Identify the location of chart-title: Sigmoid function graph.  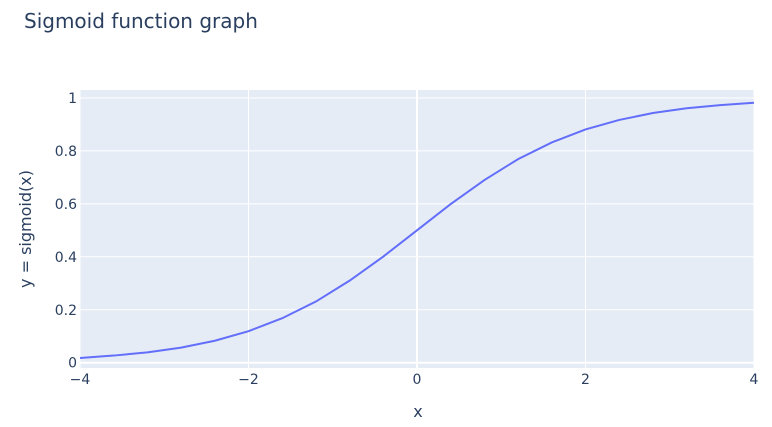
(141, 21).